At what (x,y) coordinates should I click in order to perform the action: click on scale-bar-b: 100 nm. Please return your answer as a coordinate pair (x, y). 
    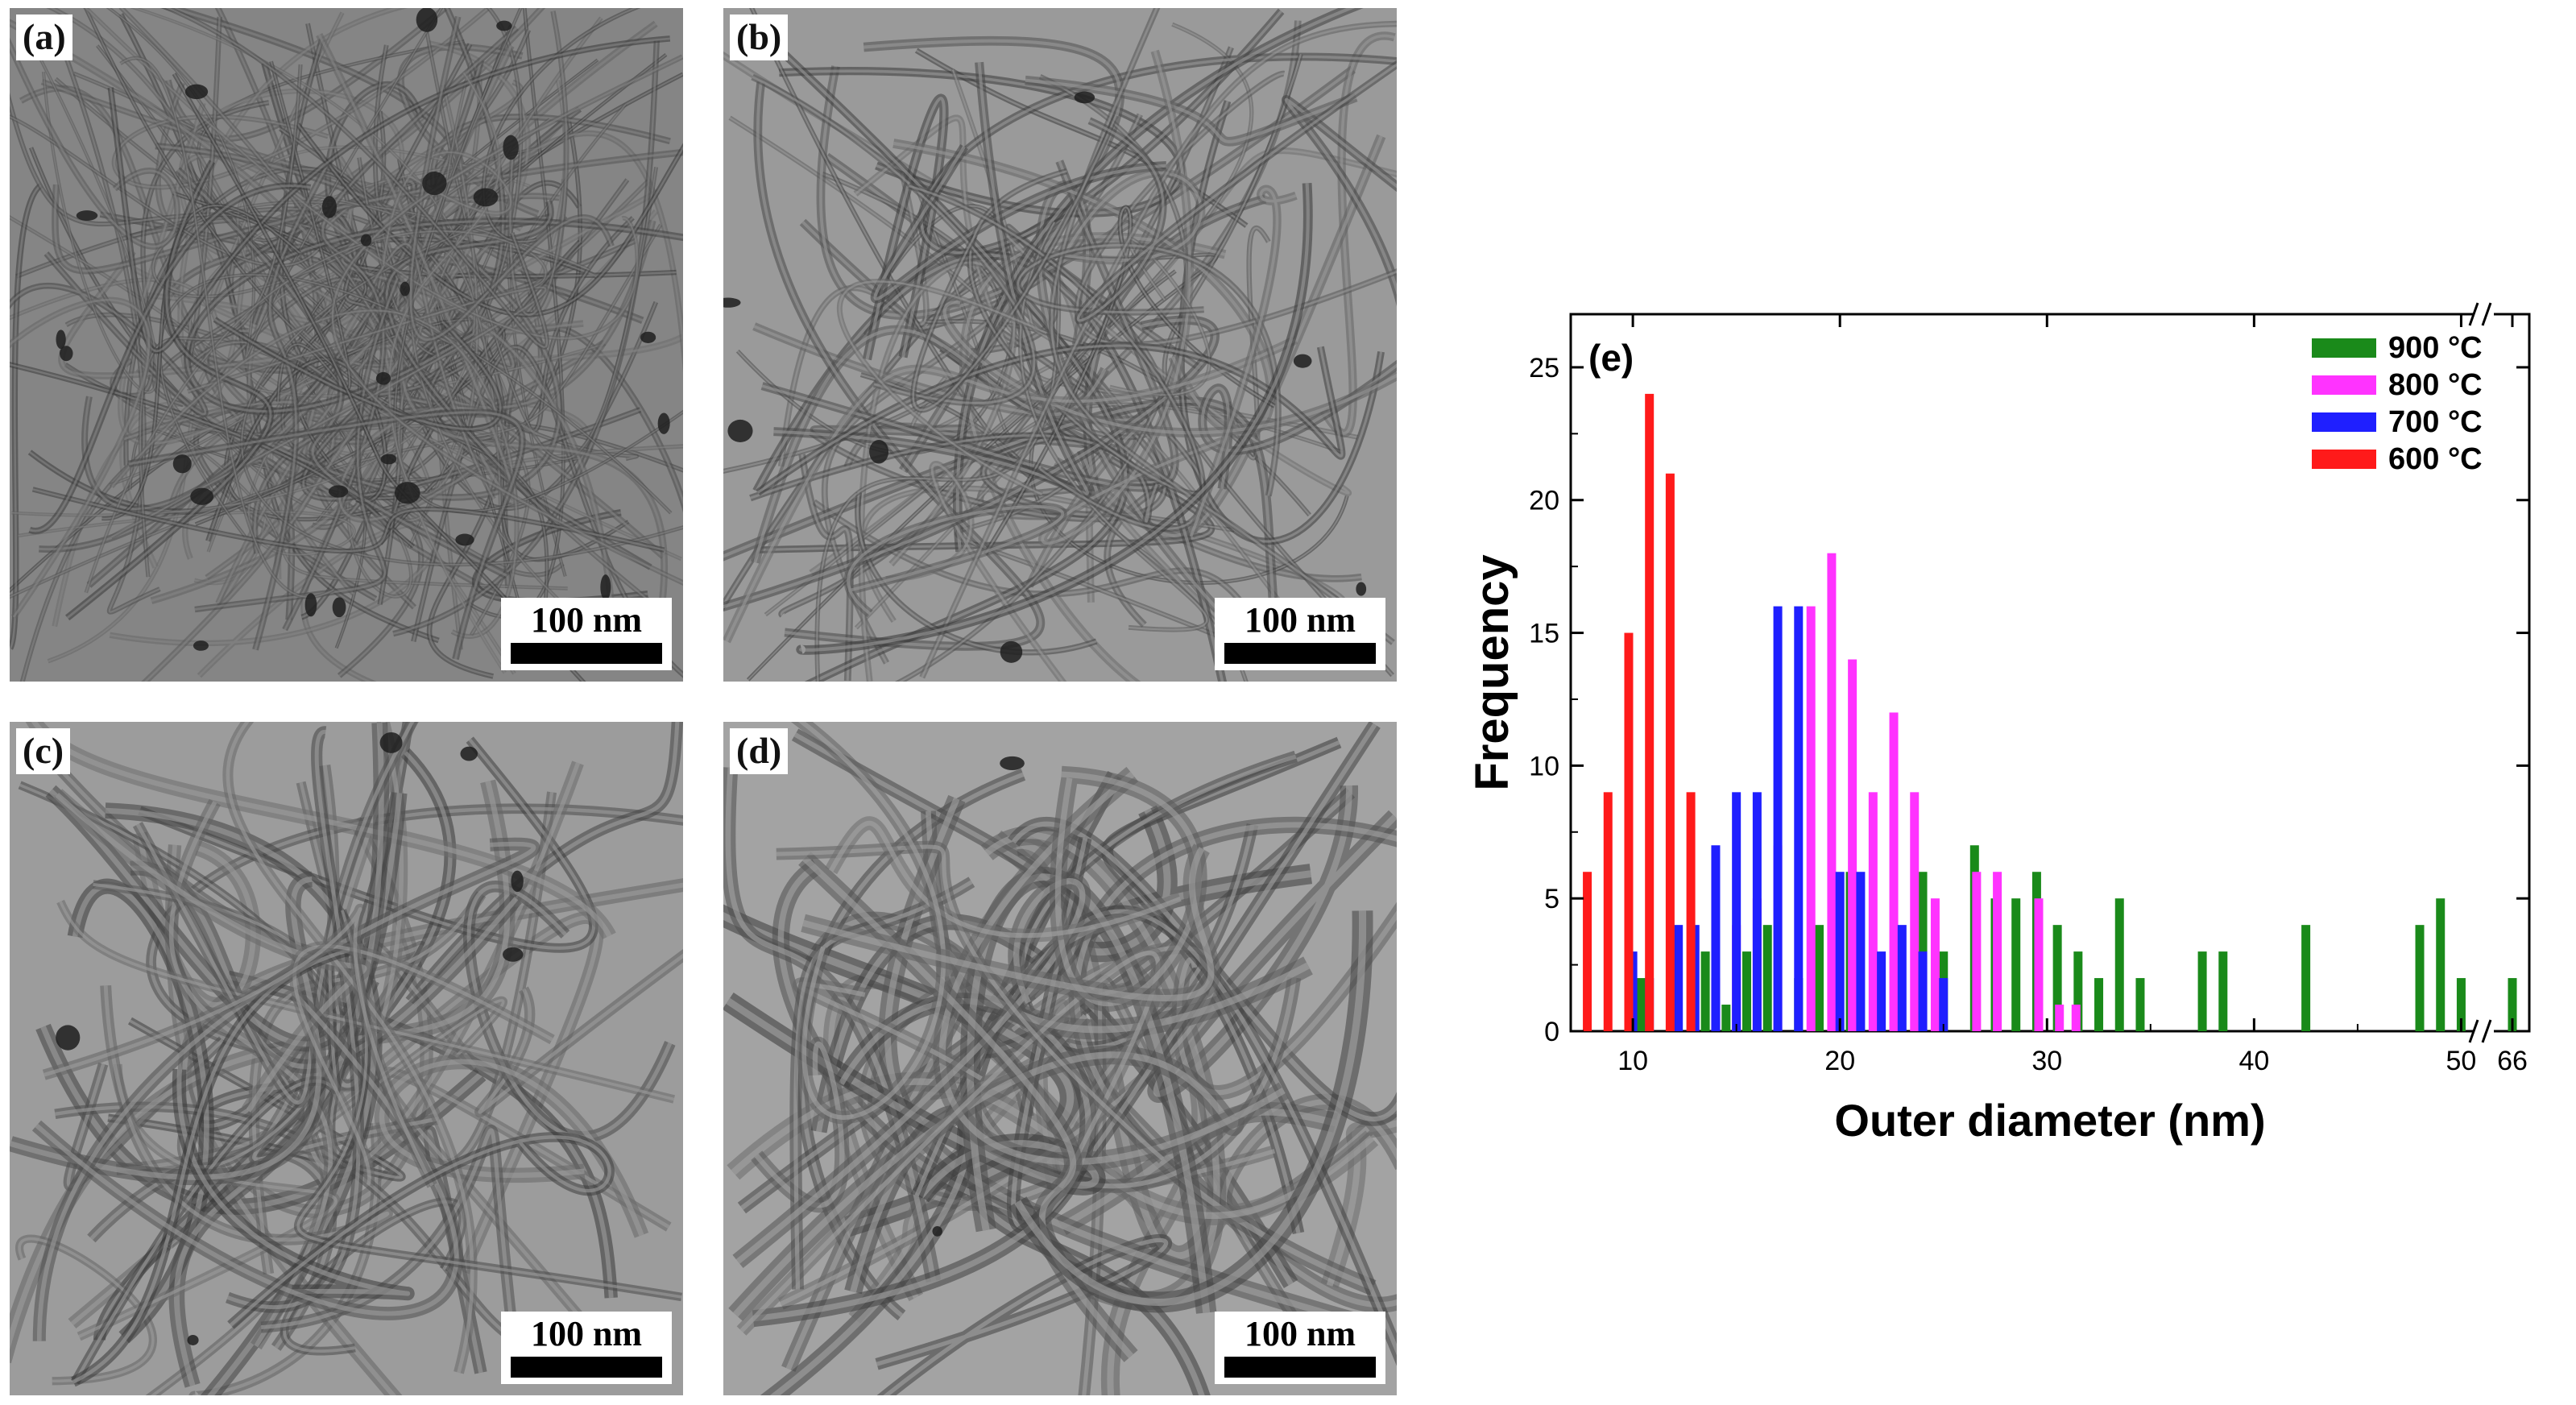
    Looking at the image, I should click on (1300, 634).